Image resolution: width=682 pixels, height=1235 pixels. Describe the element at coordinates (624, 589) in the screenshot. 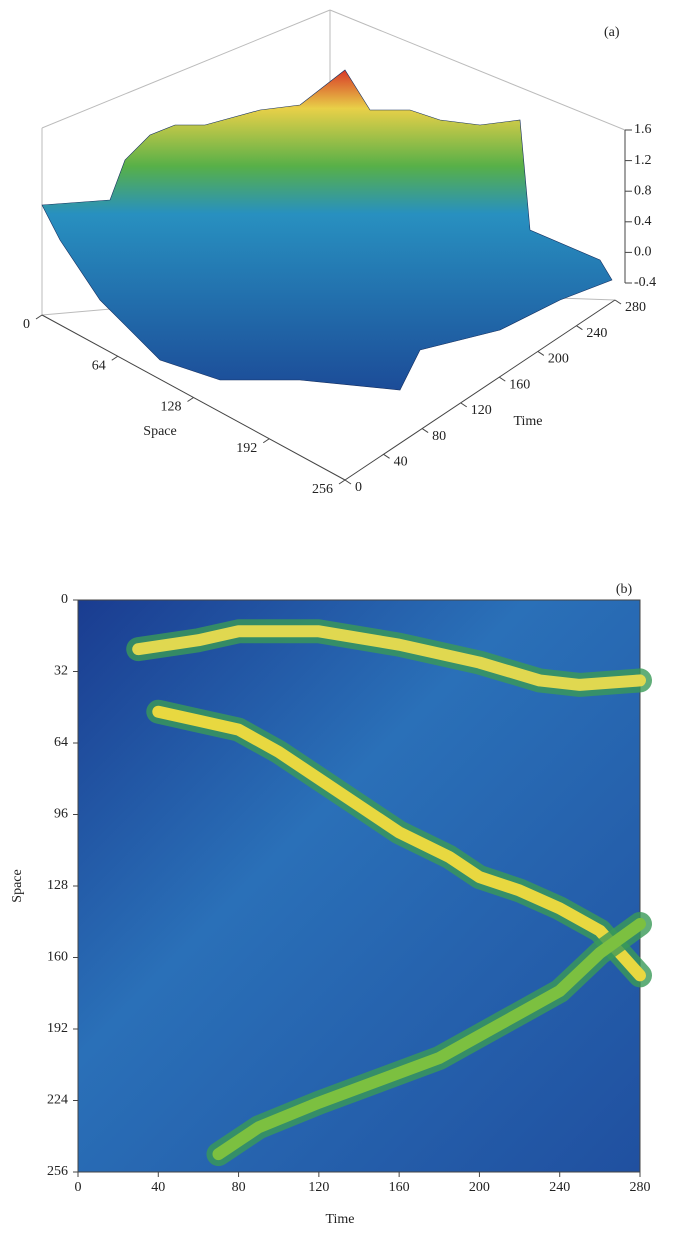

I see `panel-label: (b)` at that location.